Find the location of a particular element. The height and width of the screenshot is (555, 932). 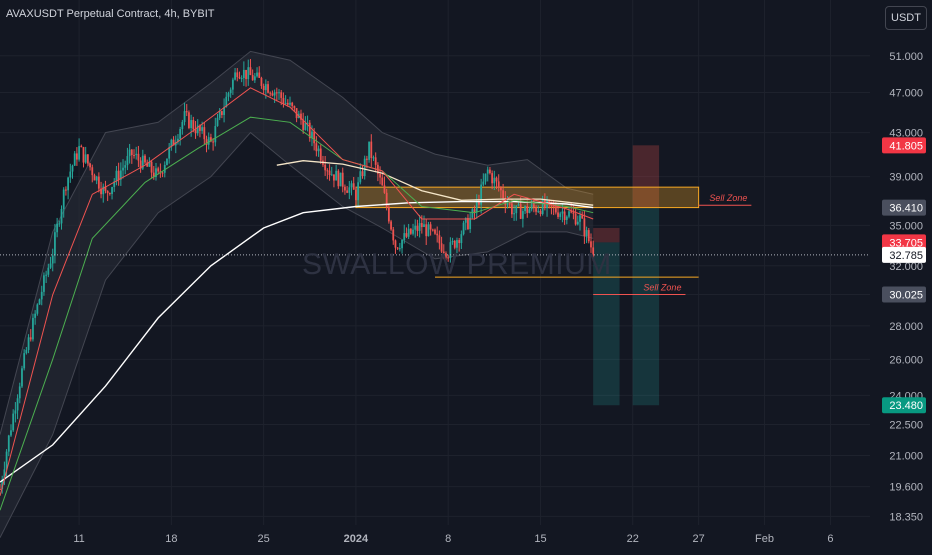

price-tag-label: 33.705 is located at coordinates (906, 243).